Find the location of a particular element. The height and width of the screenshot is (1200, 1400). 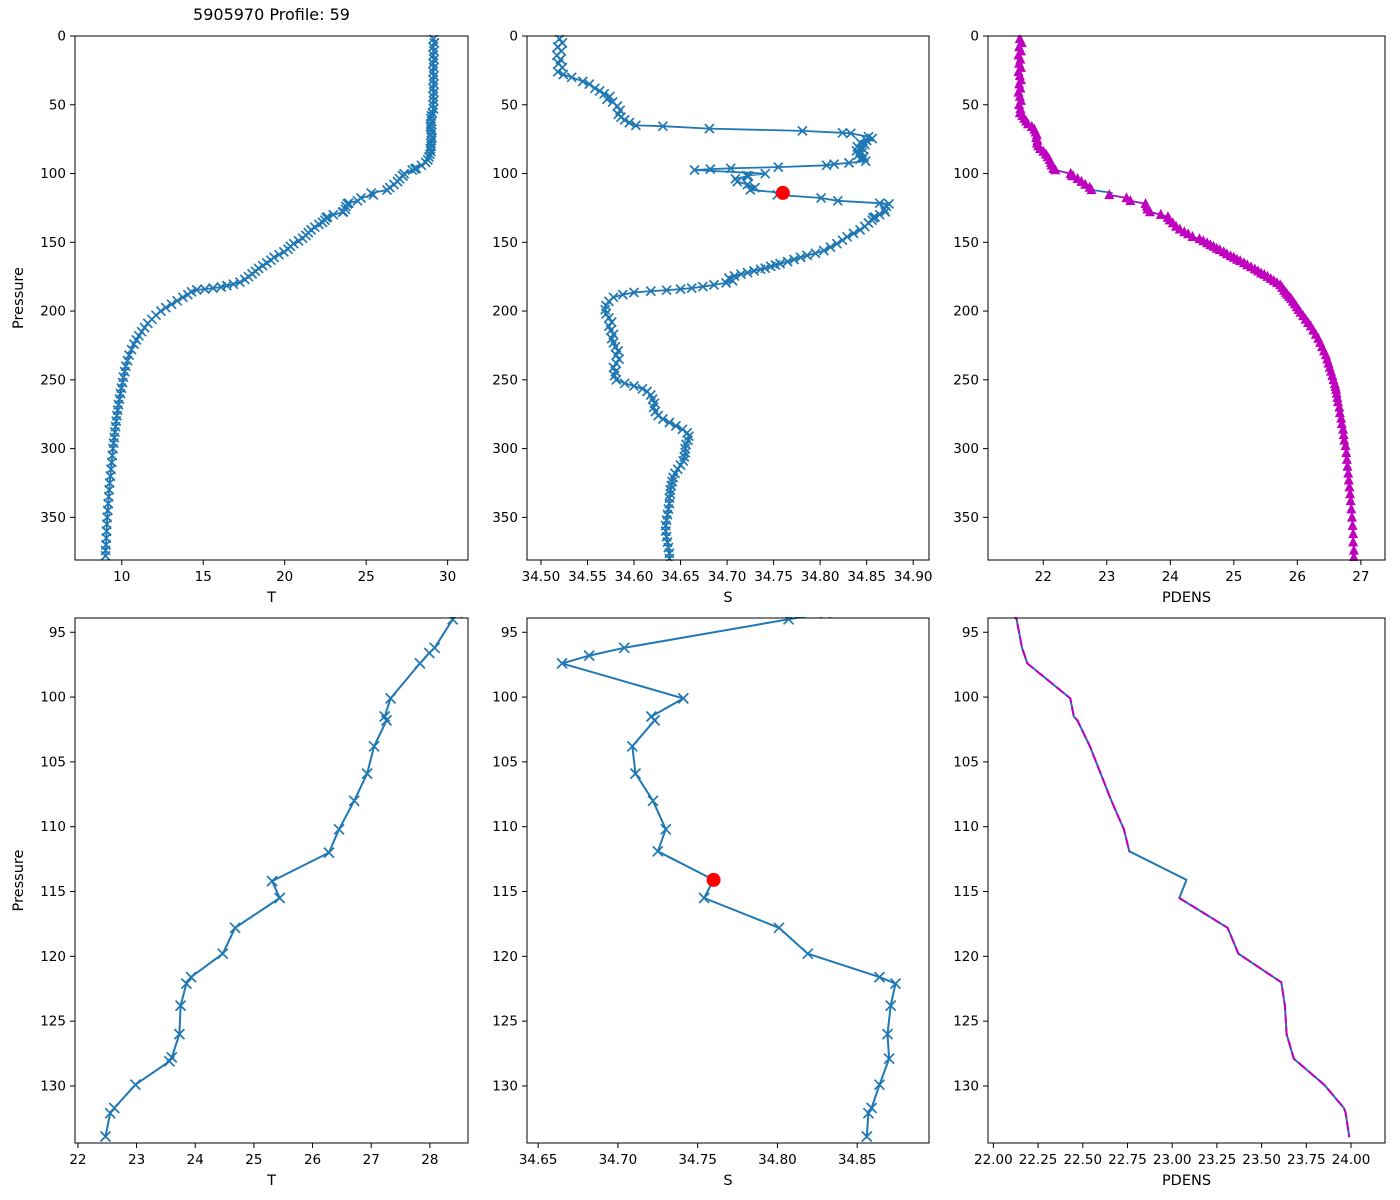

figure-title: 5905970 Profile: 59 is located at coordinates (271, 14).